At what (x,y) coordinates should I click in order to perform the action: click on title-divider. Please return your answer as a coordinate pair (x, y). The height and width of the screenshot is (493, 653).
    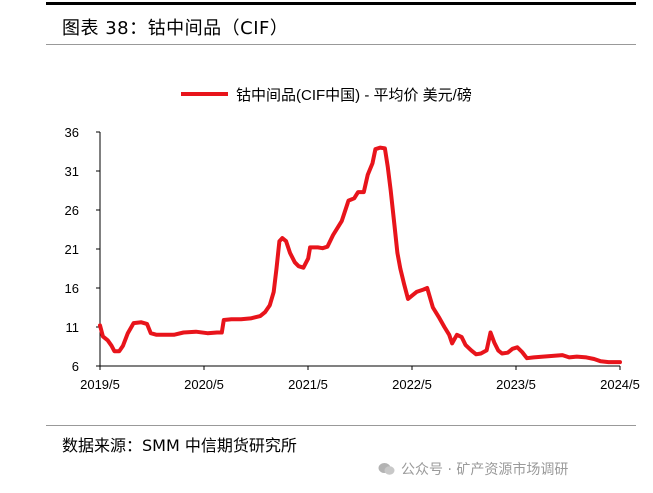
    Looking at the image, I should click on (341, 44).